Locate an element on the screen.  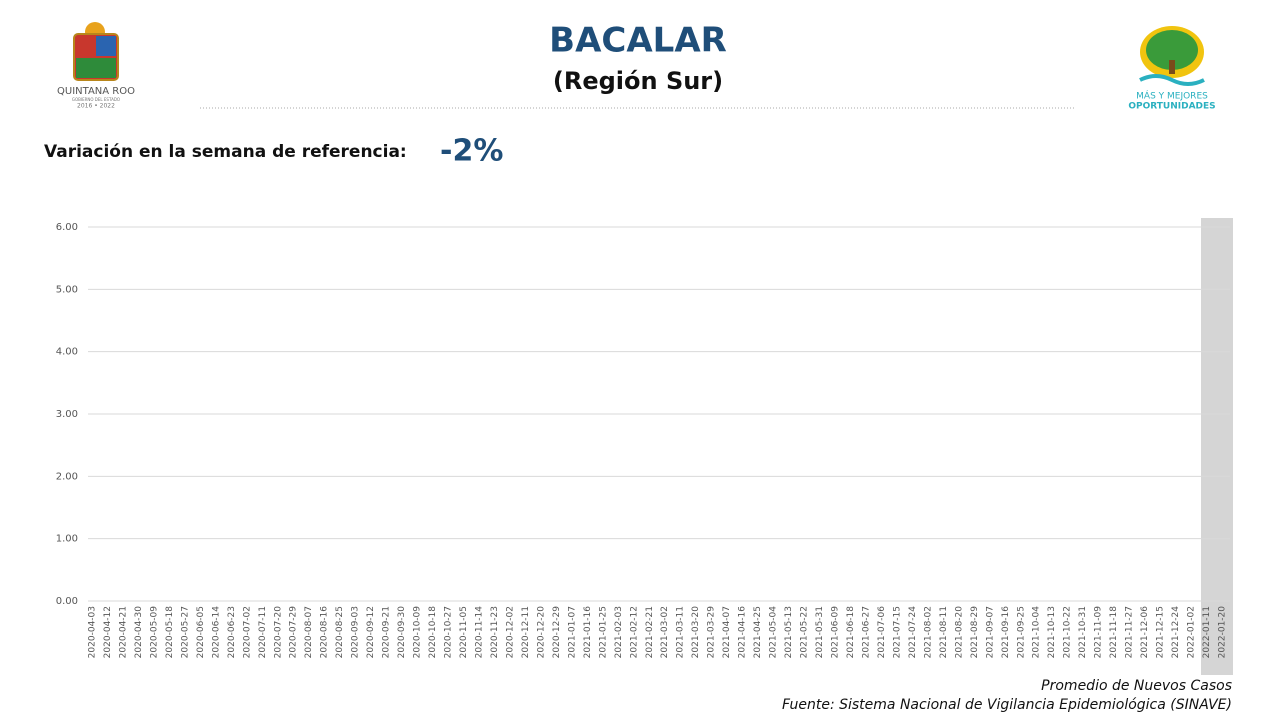
x-tick-label: 2021-03-20 is located at coordinates (696, 632).